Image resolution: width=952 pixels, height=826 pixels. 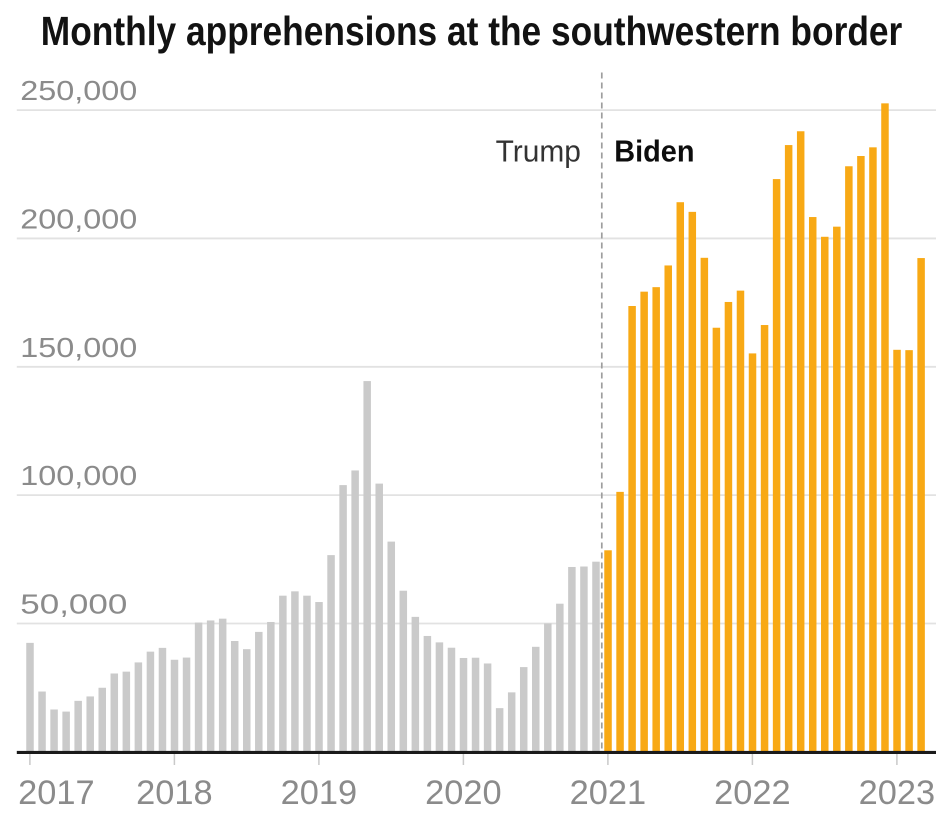 I want to click on svg-text: Trump, so click(x=538, y=151).